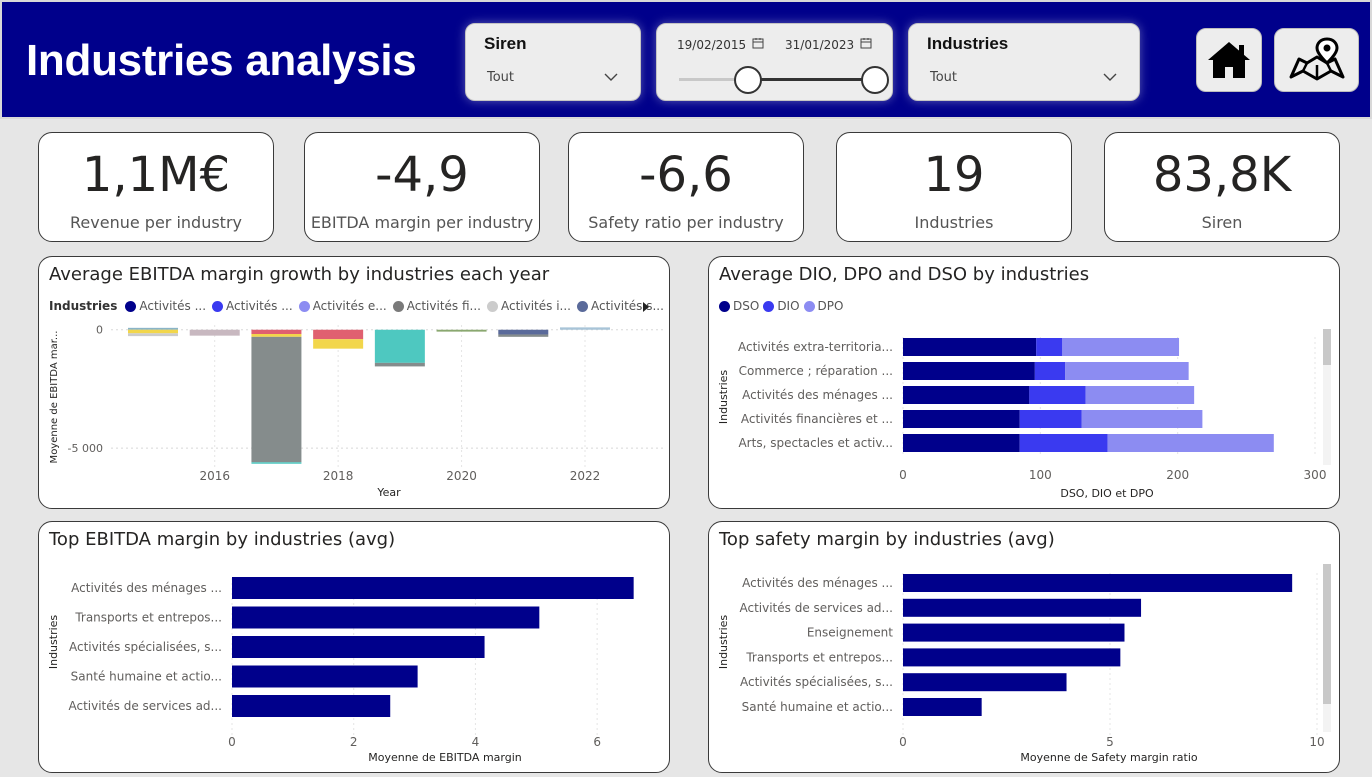  I want to click on siren-slicer-title: Siren, so click(505, 43).